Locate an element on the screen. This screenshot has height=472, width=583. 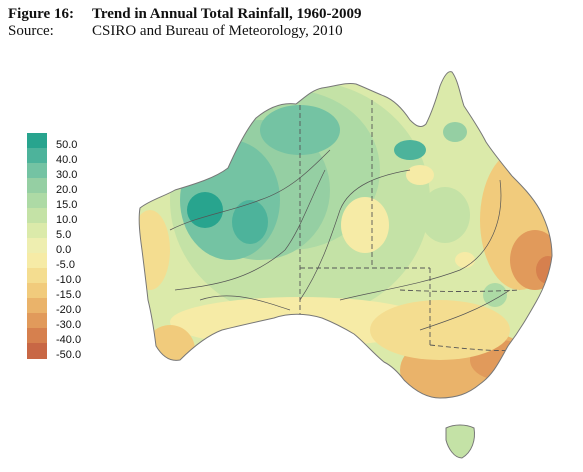
legend-item: -5.0 is located at coordinates (67, 262).